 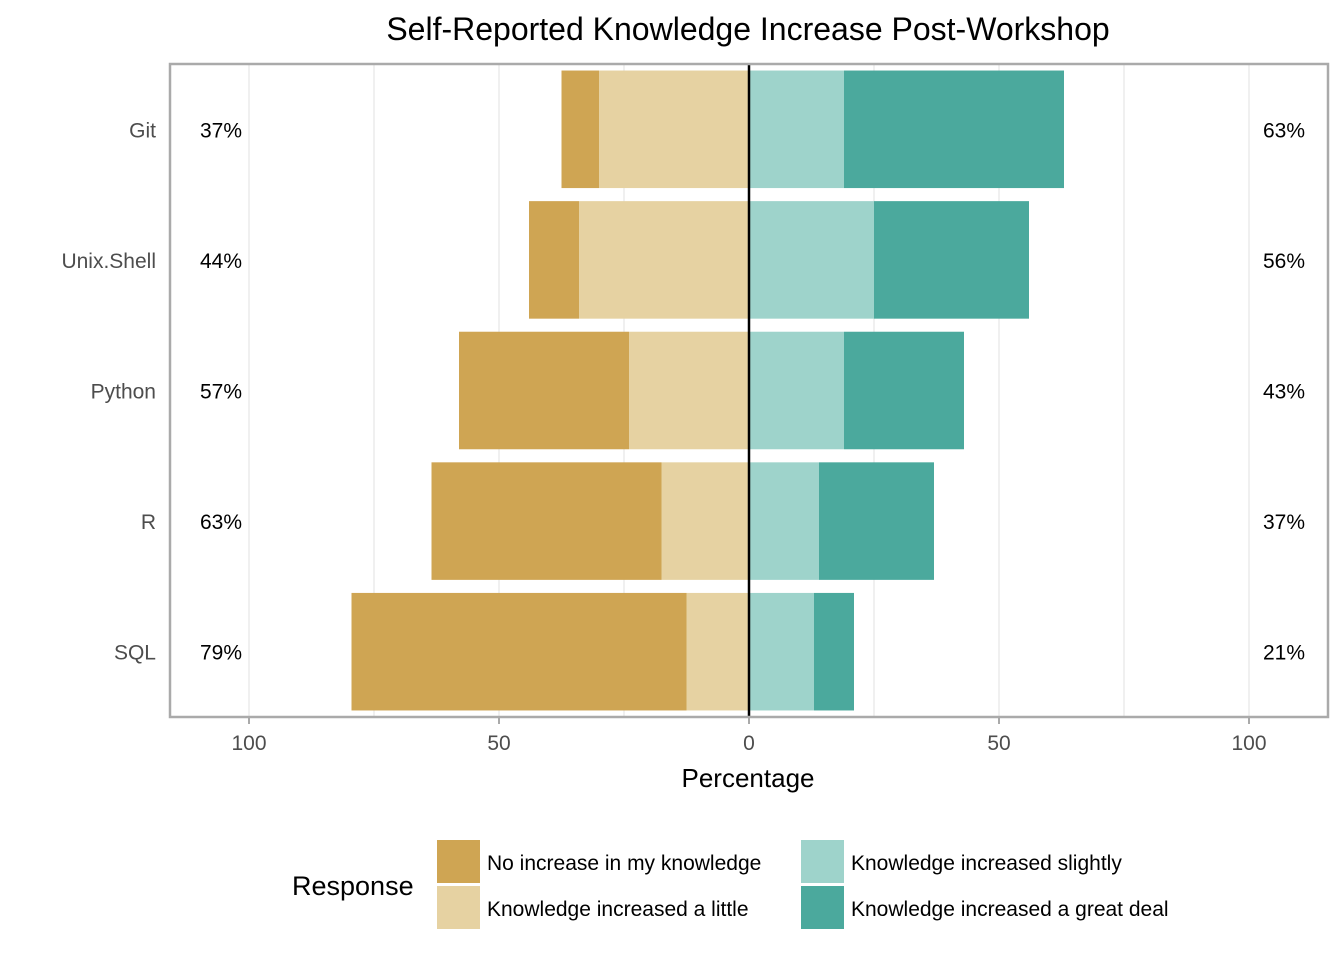 I want to click on left-percent-label: 37%, so click(x=221, y=130).